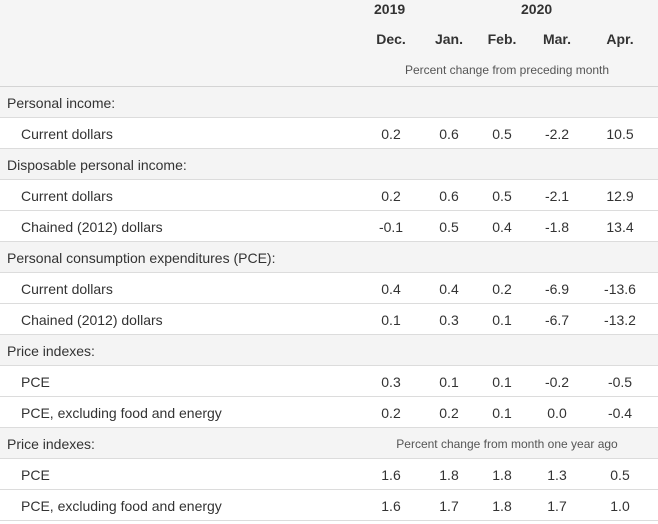 The image size is (658, 524). I want to click on section-label: Personal income:, so click(61, 103).